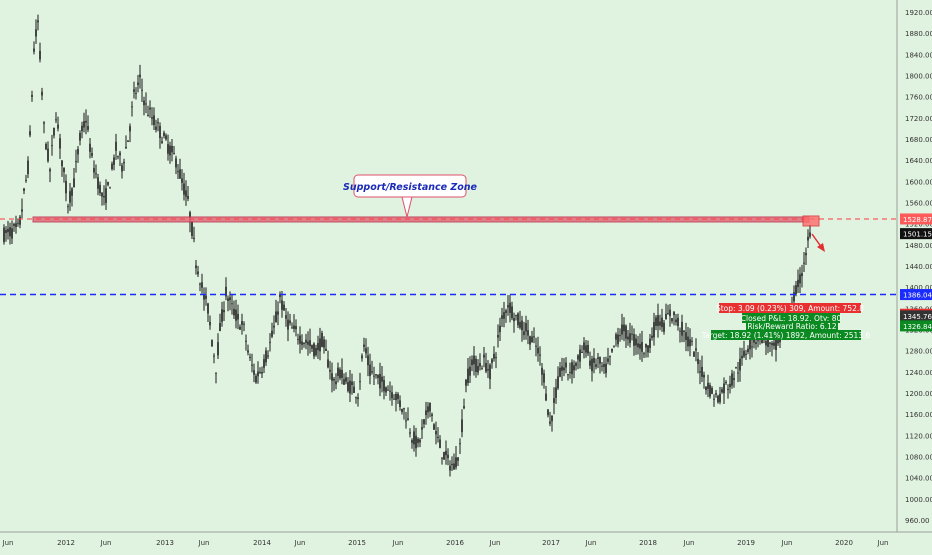 The image size is (932, 555). Describe the element at coordinates (791, 318) in the screenshot. I see `closed-pnl-label: Closed P&L: 18.92, Qty: 80` at that location.